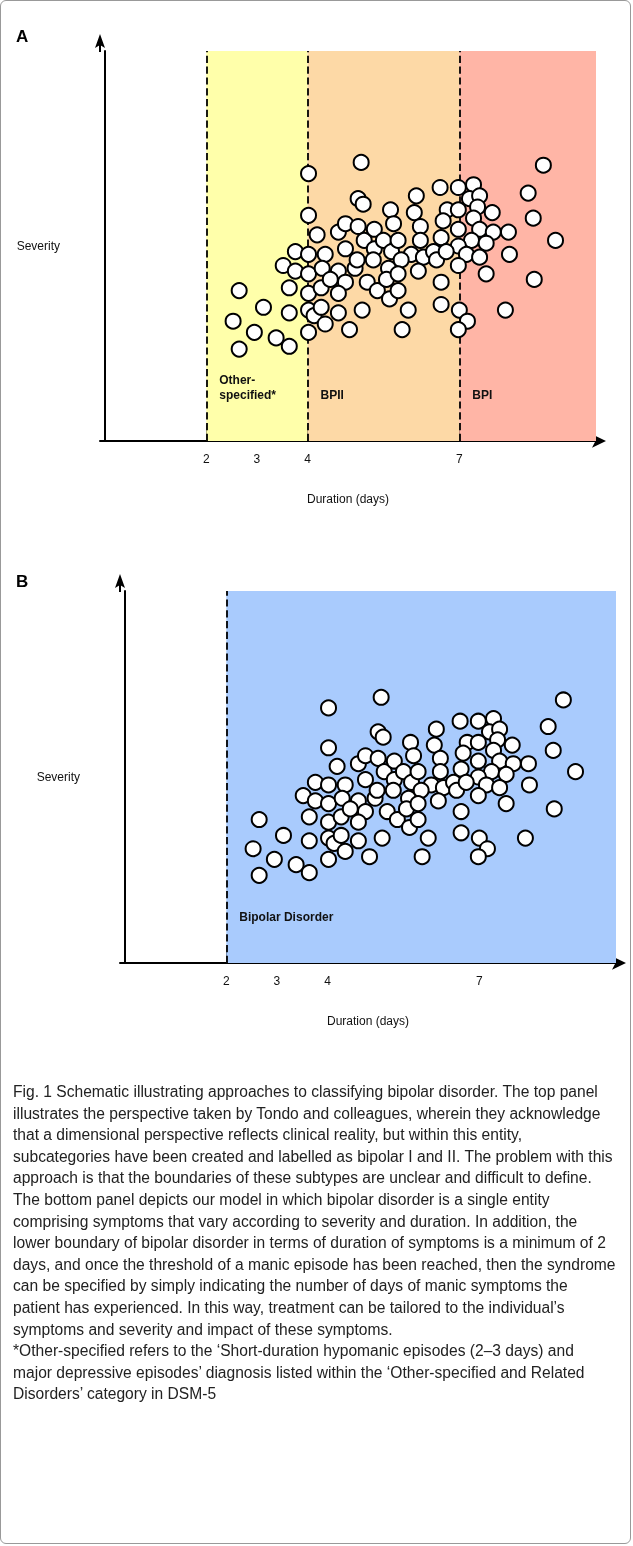  Describe the element at coordinates (332, 394) in the screenshot. I see `band-label: BPII` at that location.